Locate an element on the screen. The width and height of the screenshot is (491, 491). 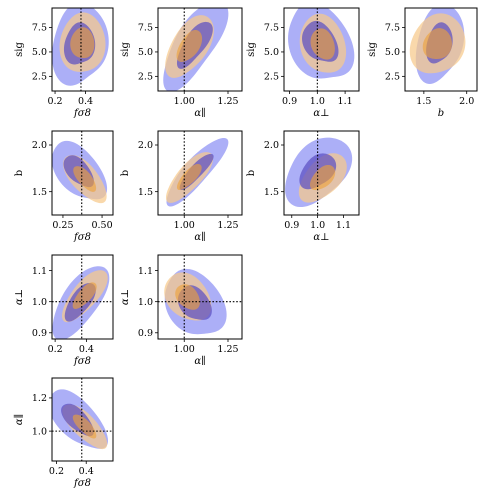
panel-fs8-aperp: 0.2 0.4 0.9 1.0 1.1 fσ8 α⊥ is located at coordinates (64, 310).